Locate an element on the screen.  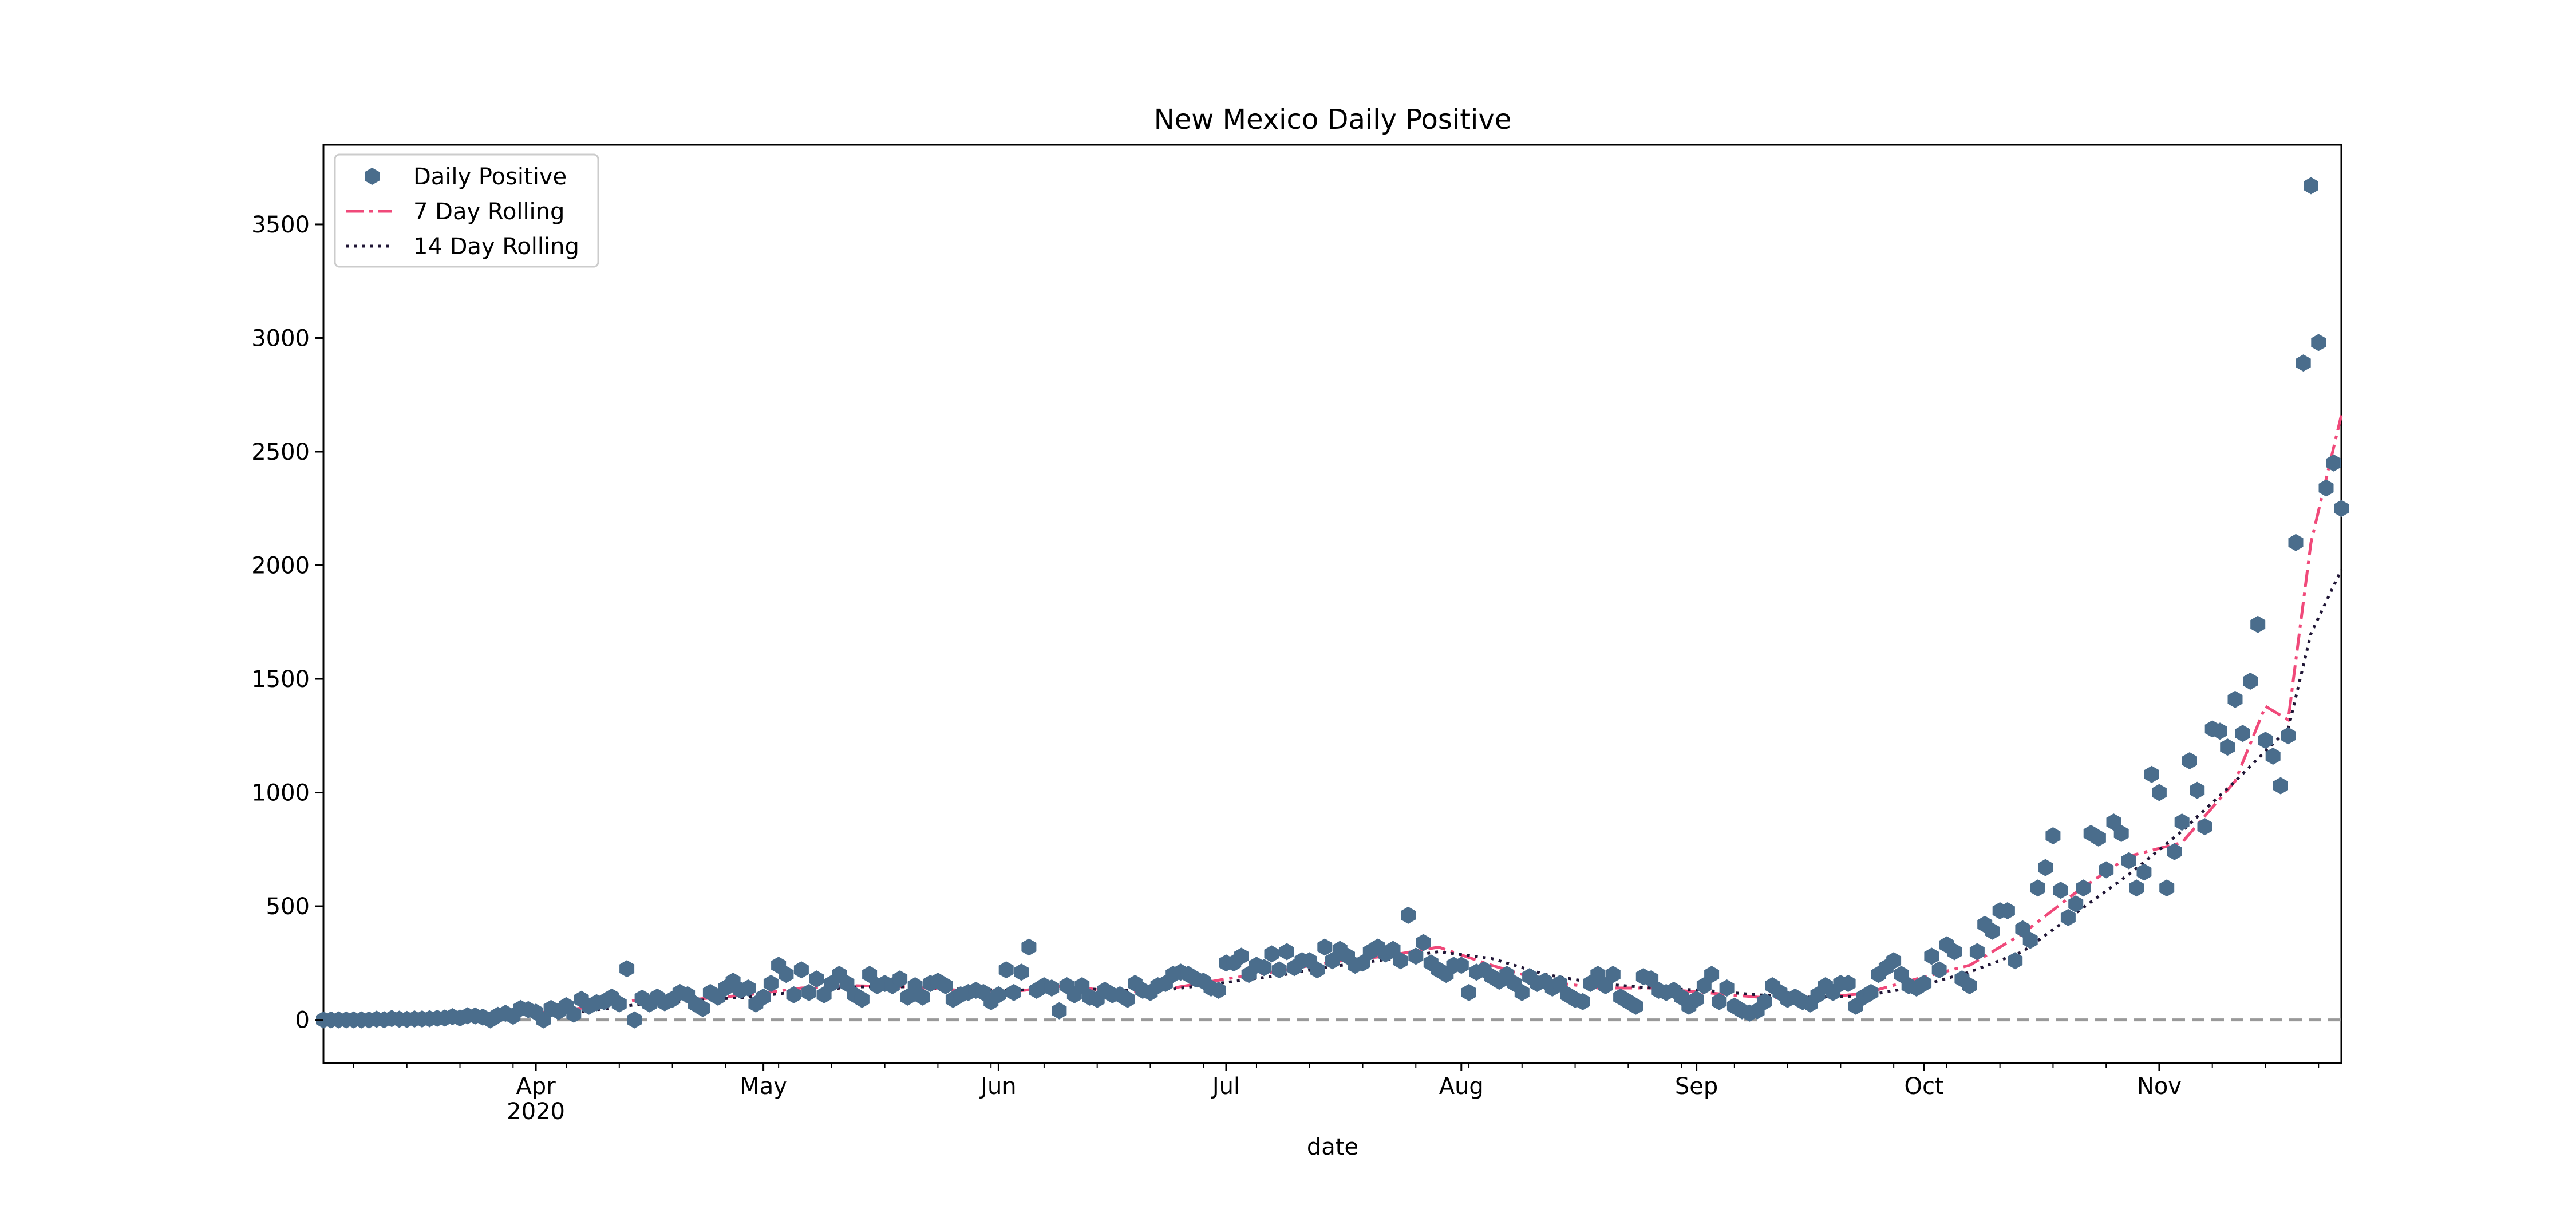
y-axis: 0 500 1000 1500 2000 2500 3000 3500 is located at coordinates (287, 623).